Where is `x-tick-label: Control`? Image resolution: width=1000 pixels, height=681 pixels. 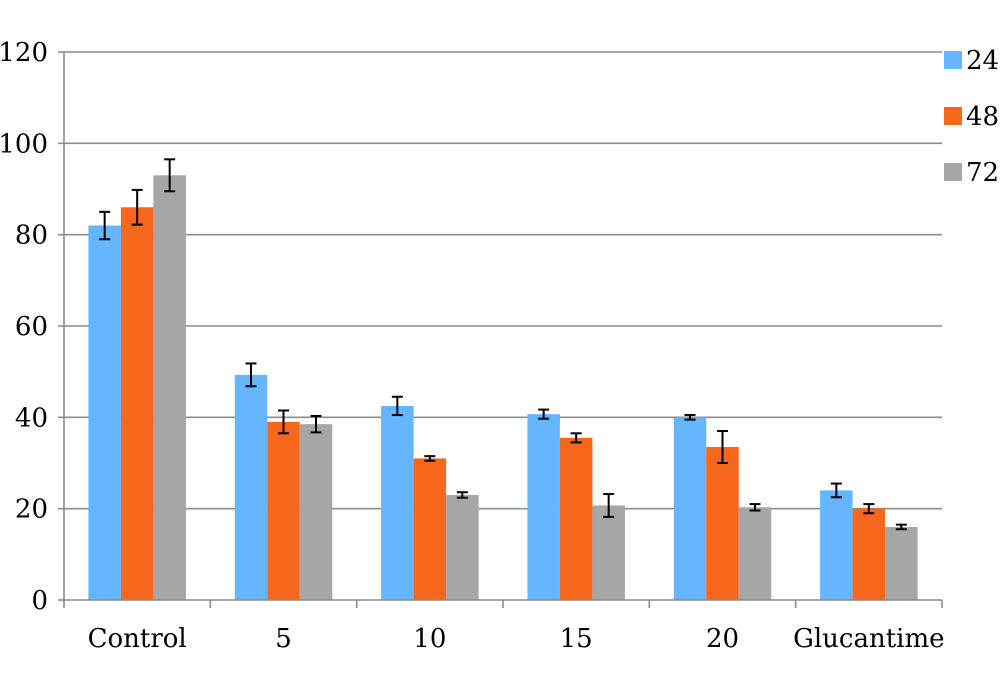 x-tick-label: Control is located at coordinates (137, 639).